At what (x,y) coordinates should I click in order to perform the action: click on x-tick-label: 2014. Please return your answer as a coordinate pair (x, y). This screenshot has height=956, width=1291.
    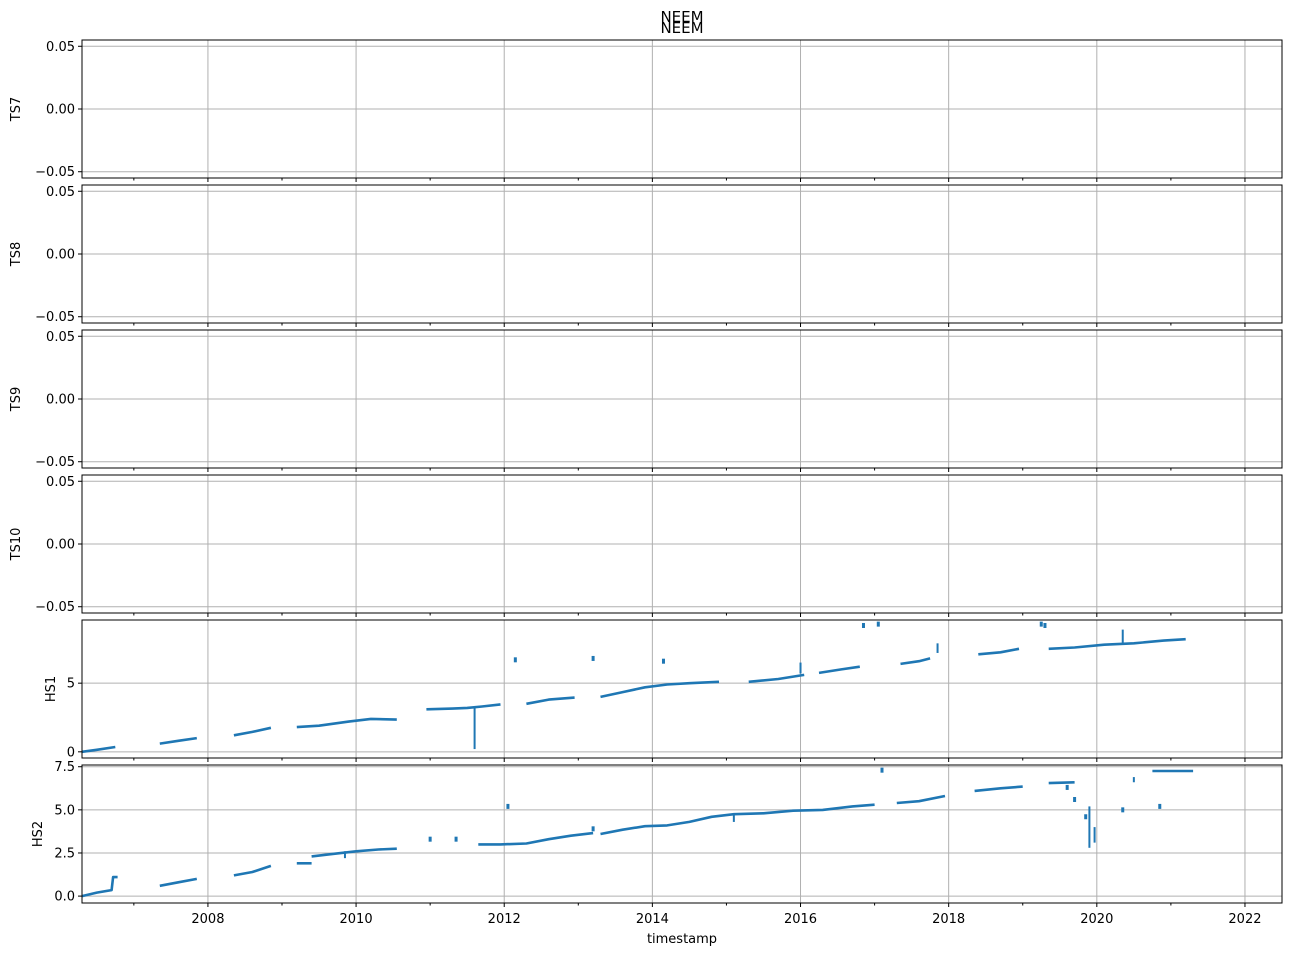
    Looking at the image, I should click on (652, 919).